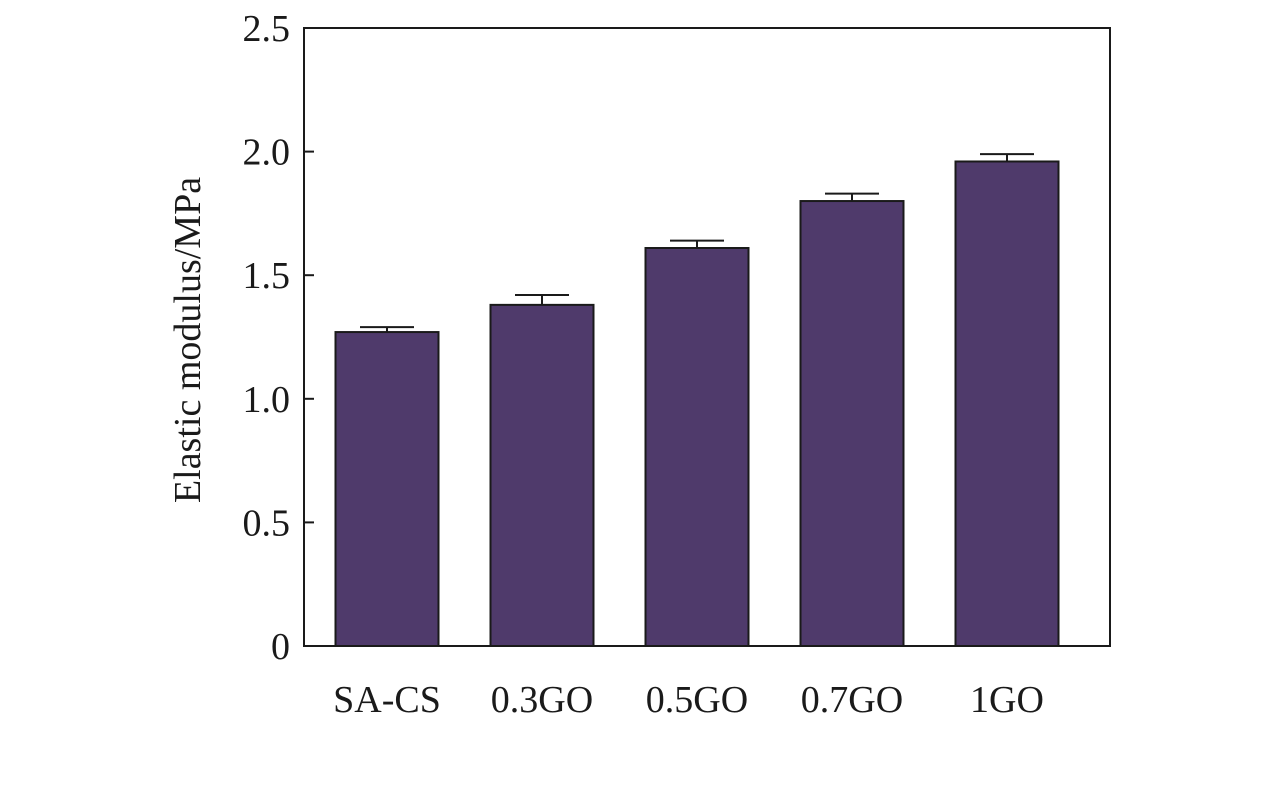 The image size is (1276, 792). Describe the element at coordinates (542, 475) in the screenshot. I see `bar-0.3go` at that location.